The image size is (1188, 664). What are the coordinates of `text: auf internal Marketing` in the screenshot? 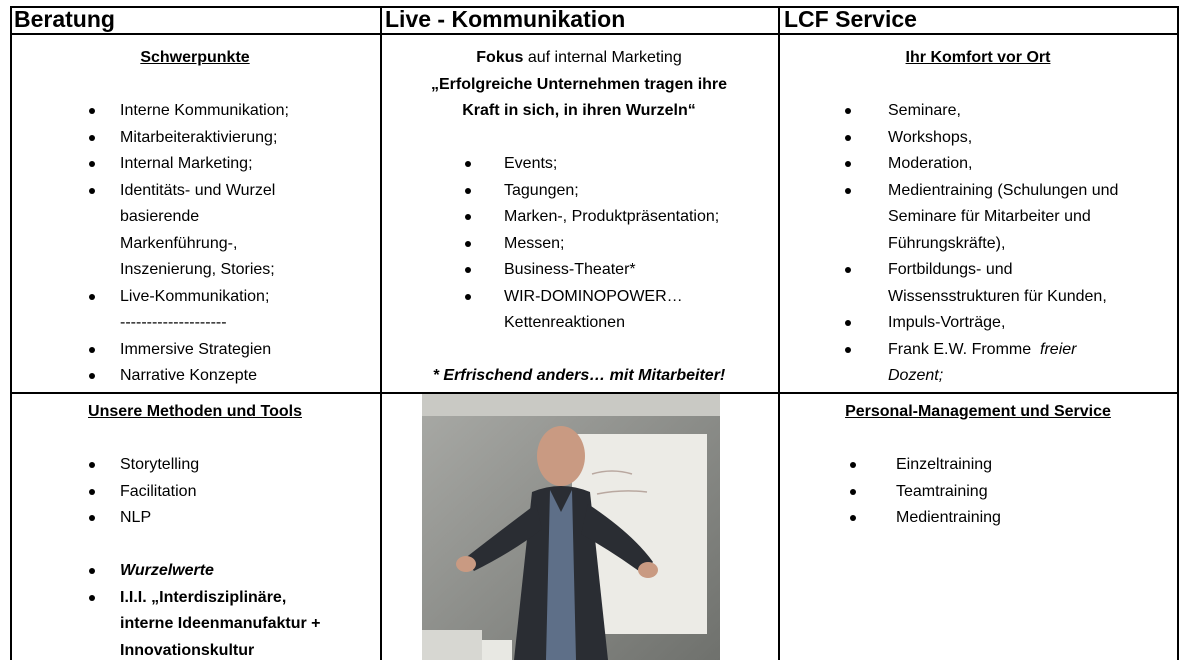 It's located at (602, 57).